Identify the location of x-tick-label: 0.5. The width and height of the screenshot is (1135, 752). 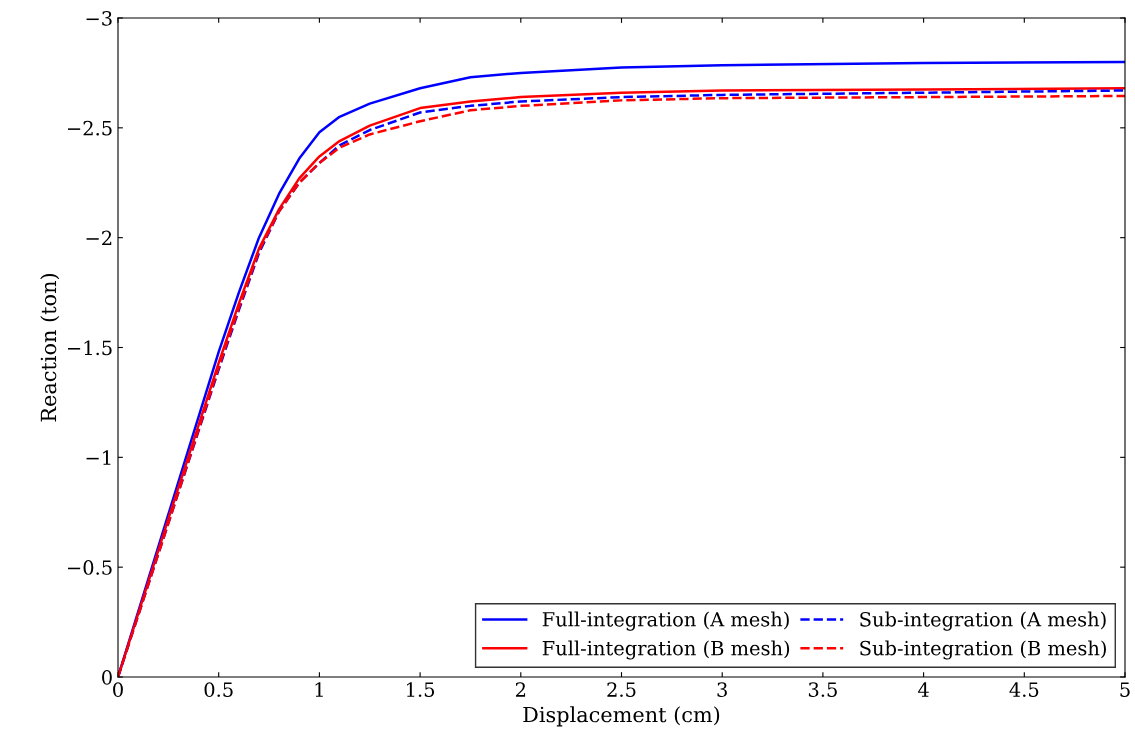
(218, 689).